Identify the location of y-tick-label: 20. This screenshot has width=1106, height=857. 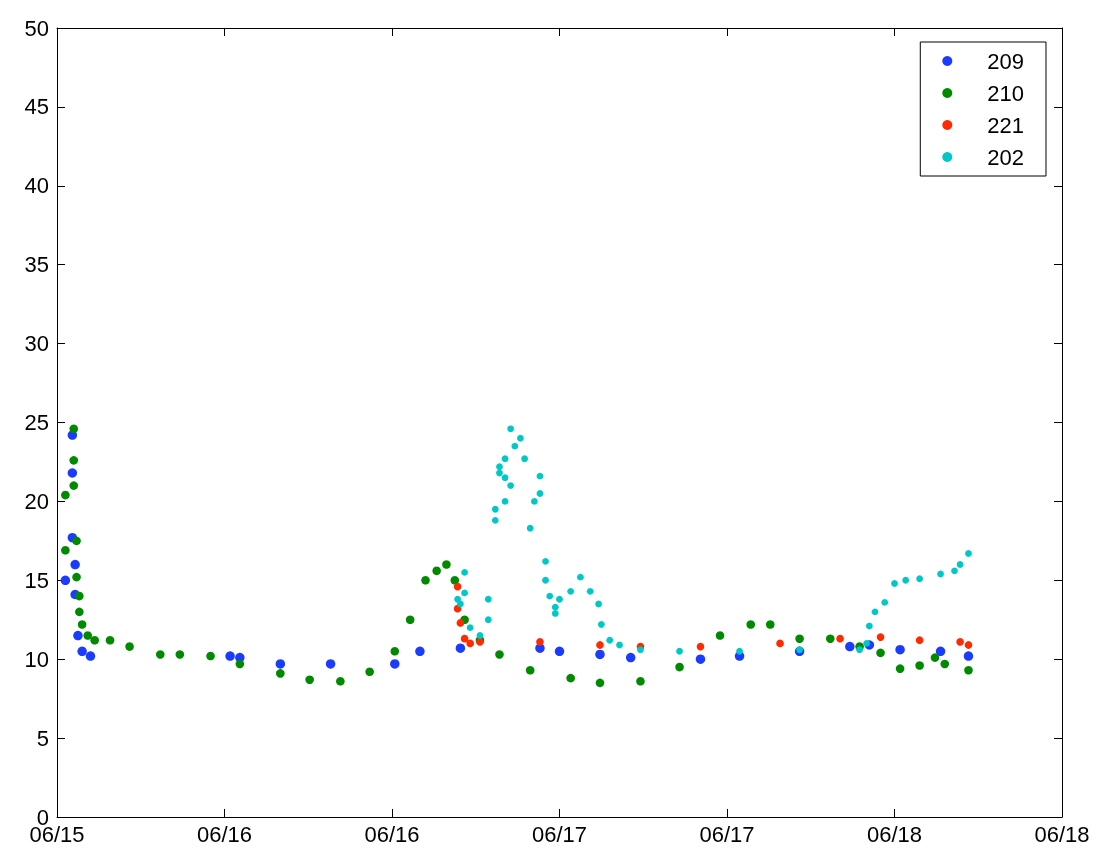
(36, 501).